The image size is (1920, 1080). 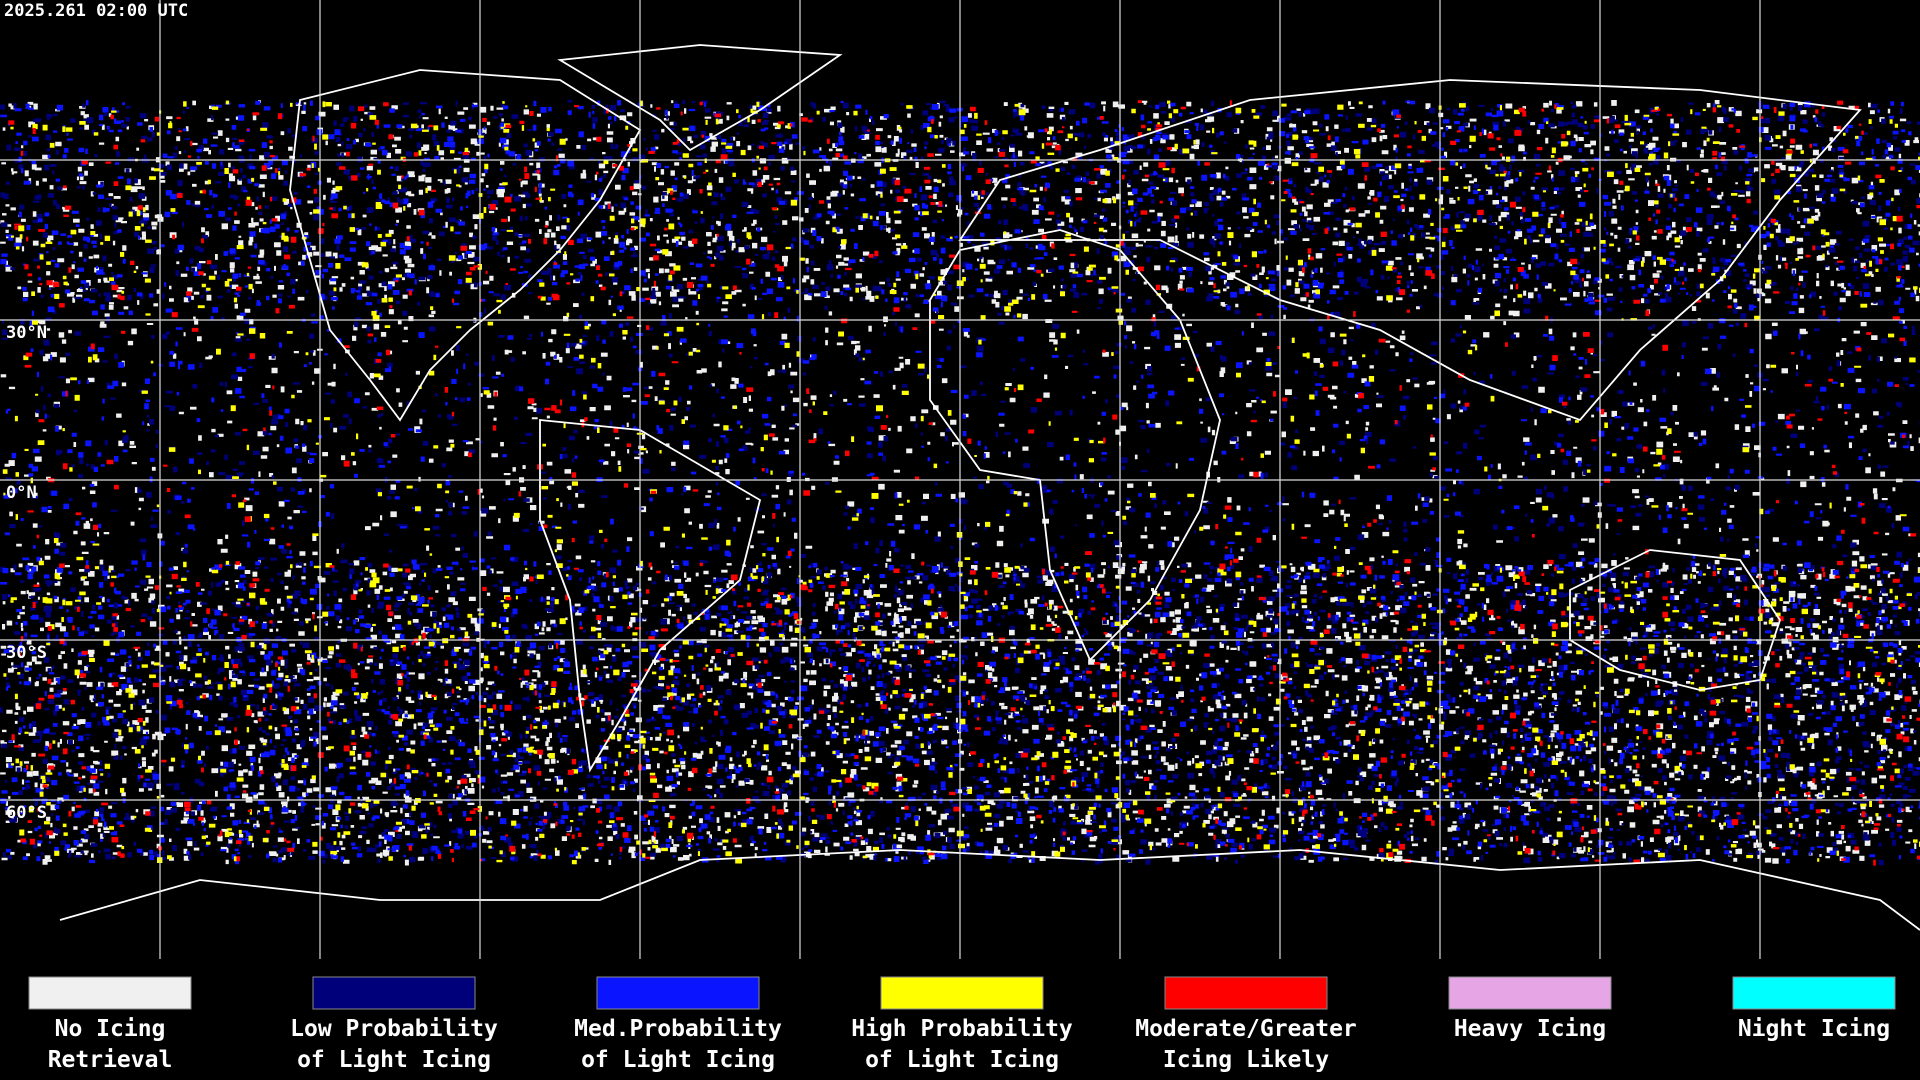 I want to click on latitude-label: 30°S, so click(x=26, y=653).